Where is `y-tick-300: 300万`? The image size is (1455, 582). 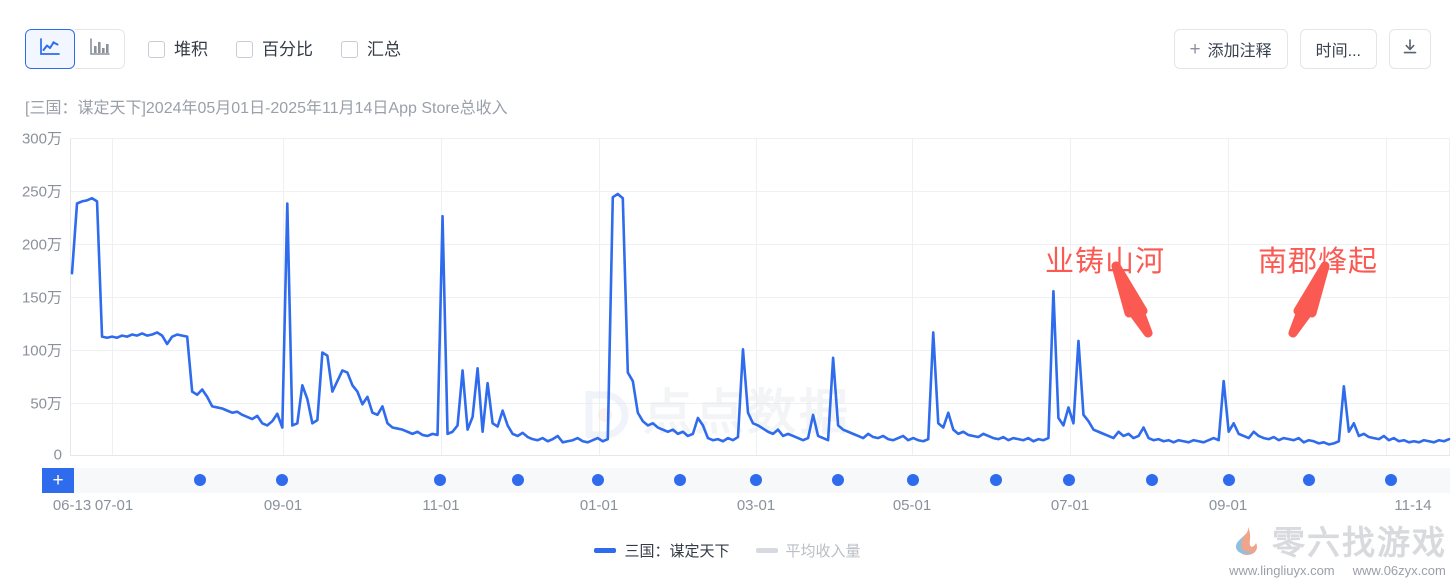
y-tick-300: 300万 is located at coordinates (41, 139).